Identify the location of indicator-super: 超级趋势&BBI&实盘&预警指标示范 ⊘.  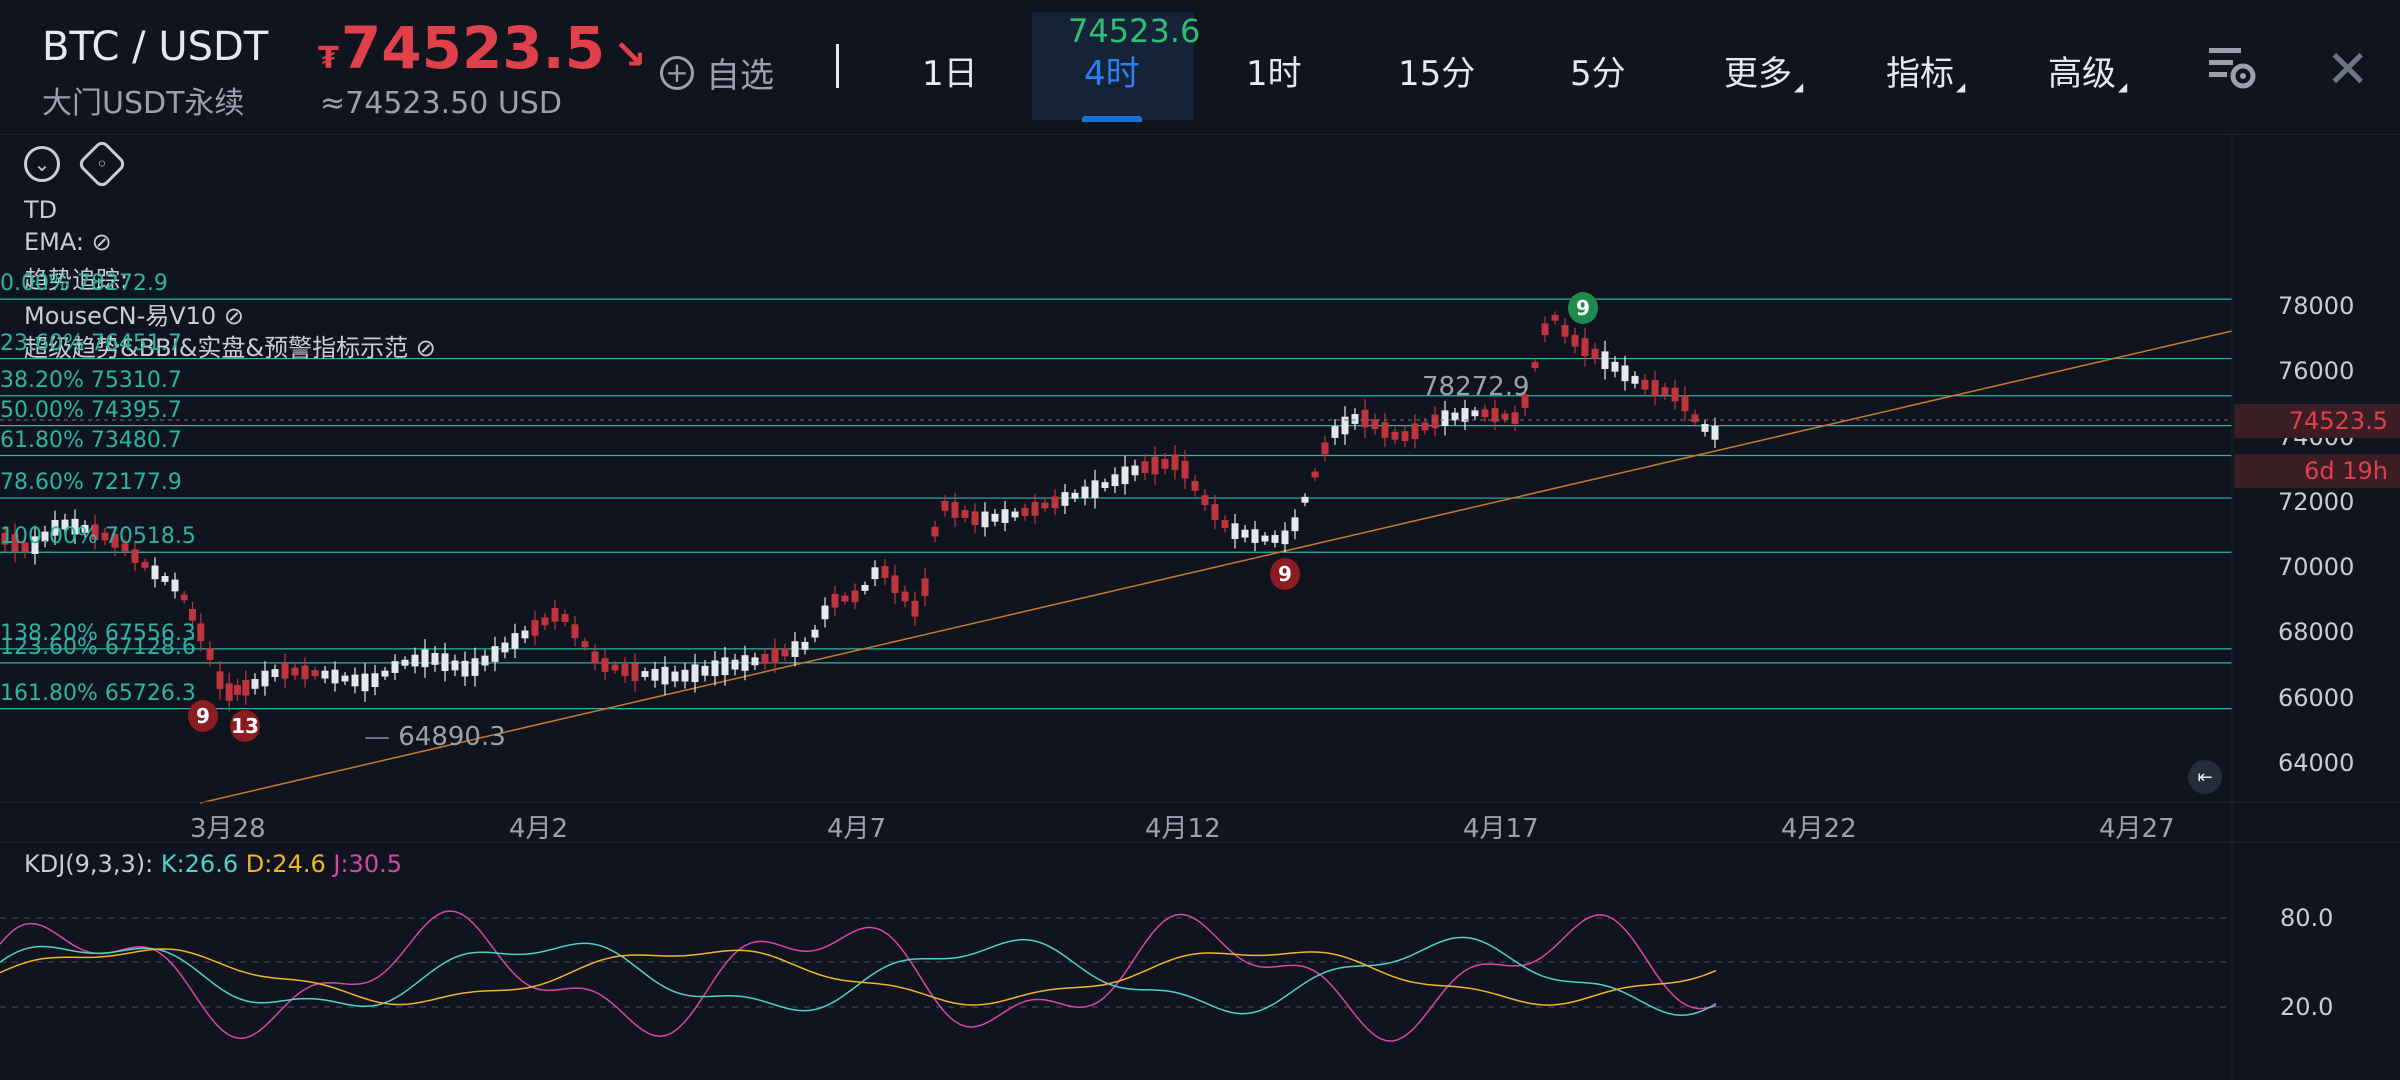
(230, 345).